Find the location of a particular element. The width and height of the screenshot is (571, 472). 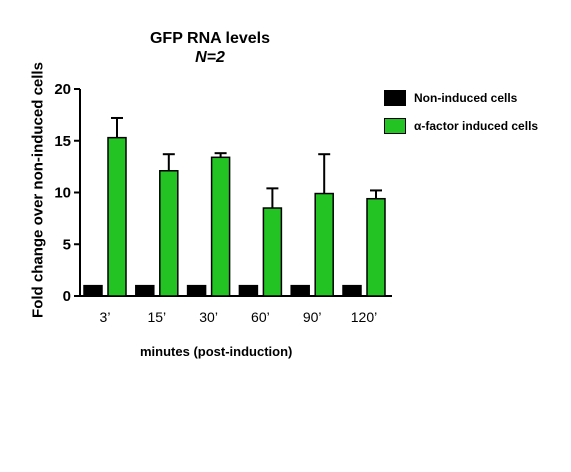

legend-label-non-induced: Non-induced cells is located at coordinates (466, 98).